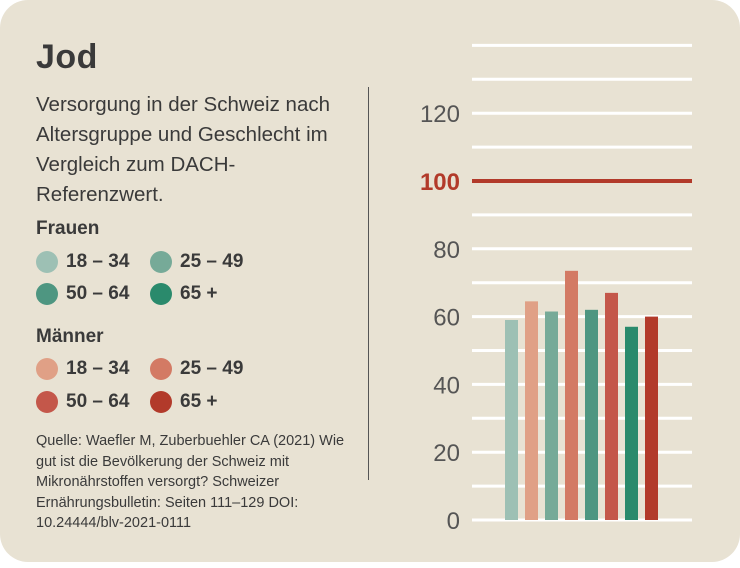 Image resolution: width=740 pixels, height=568 pixels. What do you see at coordinates (453, 521) in the screenshot?
I see `y-tick-label: 0` at bounding box center [453, 521].